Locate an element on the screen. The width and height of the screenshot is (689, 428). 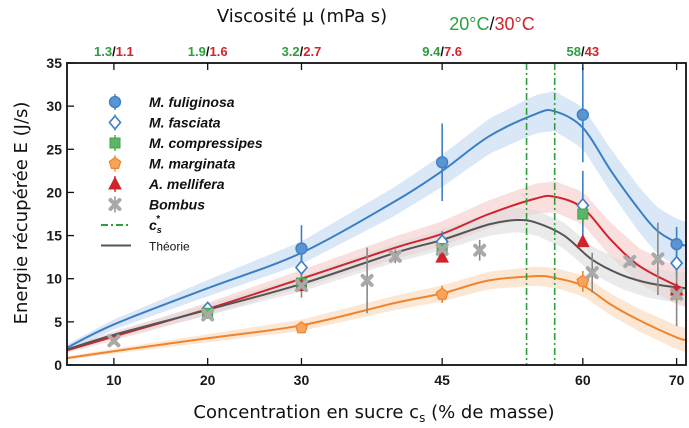
legend-label-3: M. marginata is located at coordinates (192, 164).